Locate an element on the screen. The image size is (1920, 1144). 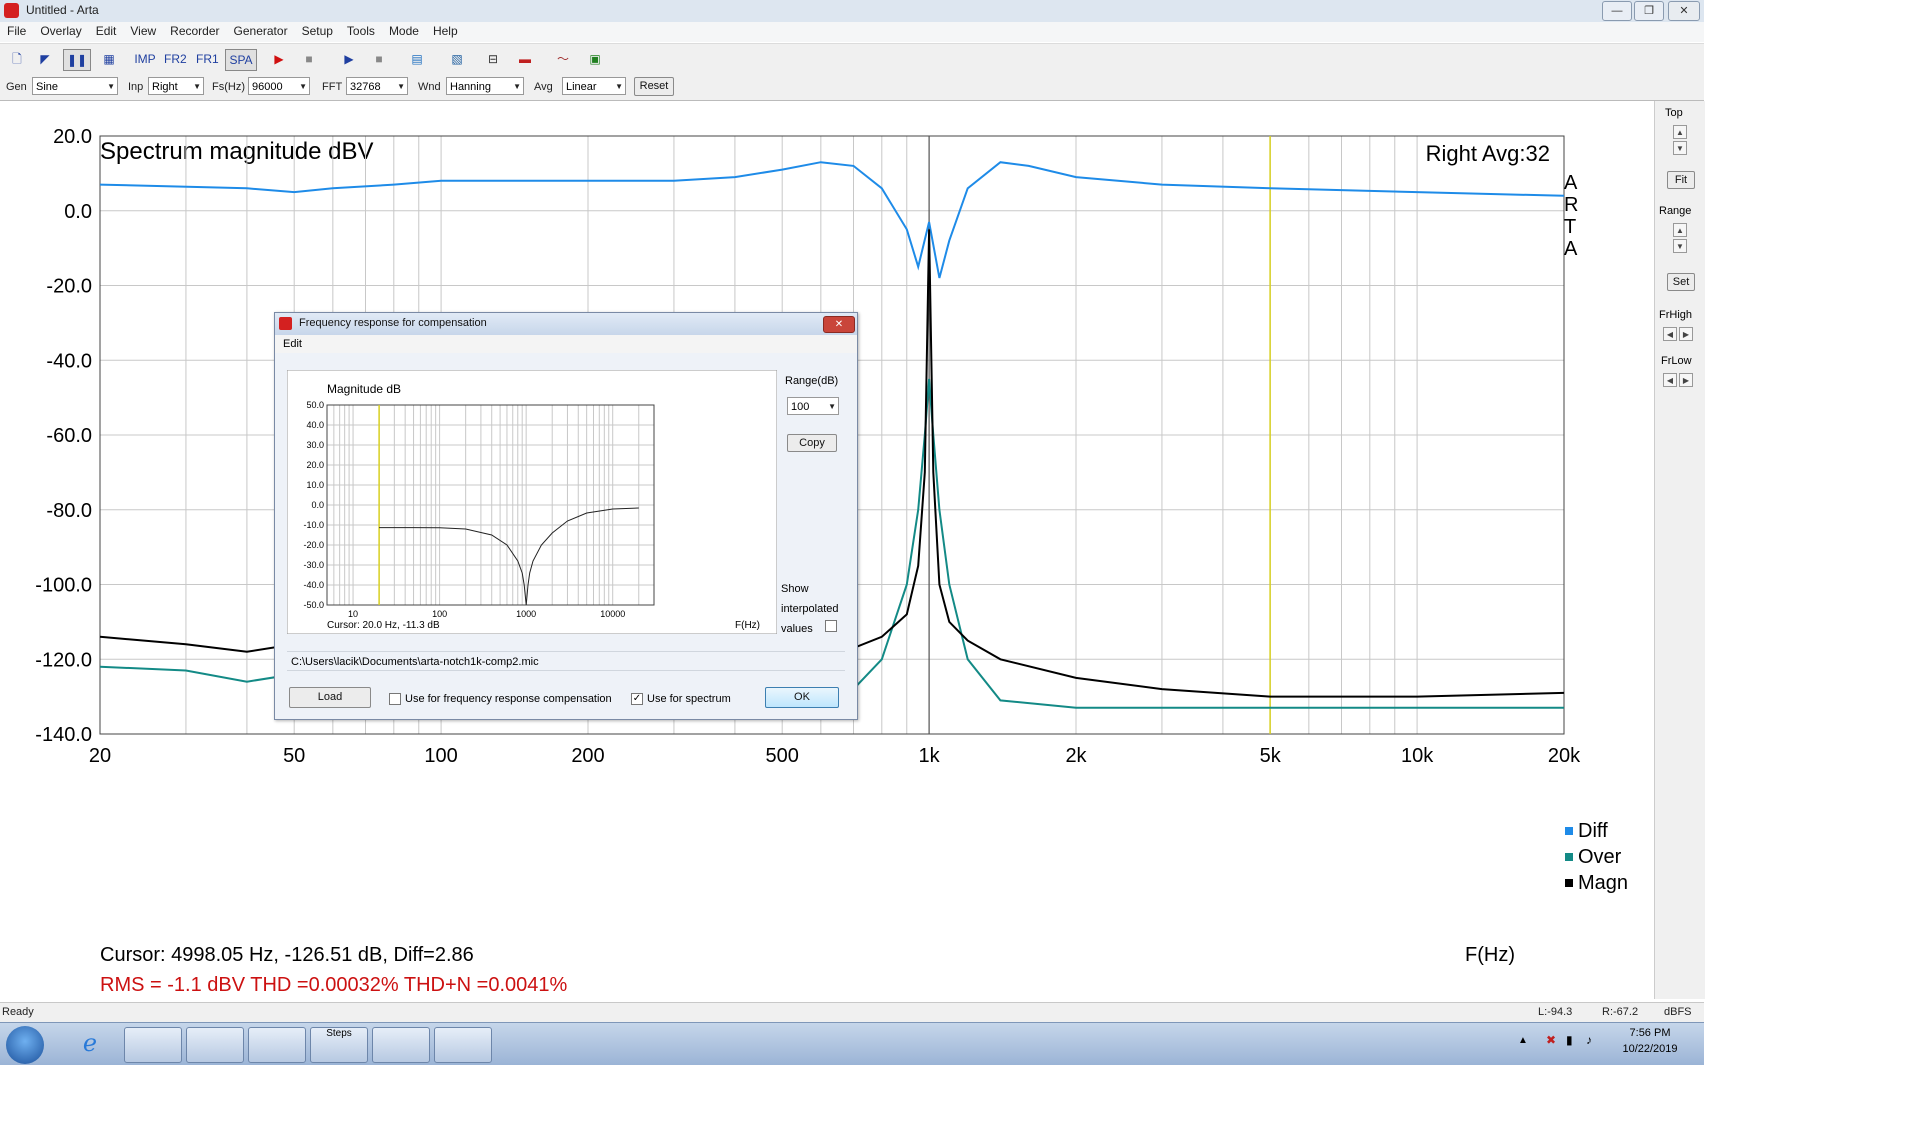
set-button: Set is located at coordinates (1681, 282).